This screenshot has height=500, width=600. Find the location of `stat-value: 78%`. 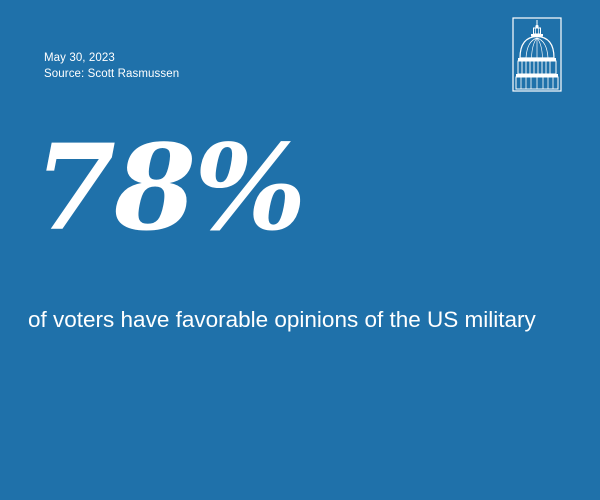

stat-value: 78% is located at coordinates (170, 187).